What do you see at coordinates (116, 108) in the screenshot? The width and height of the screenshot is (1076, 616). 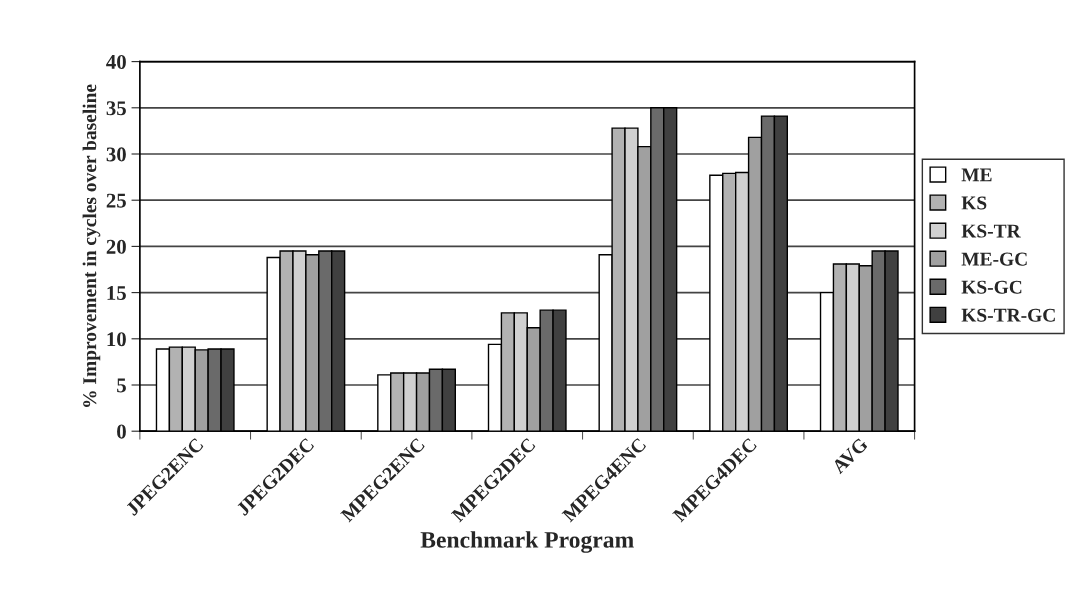 I see `y-tick-label: 35` at bounding box center [116, 108].